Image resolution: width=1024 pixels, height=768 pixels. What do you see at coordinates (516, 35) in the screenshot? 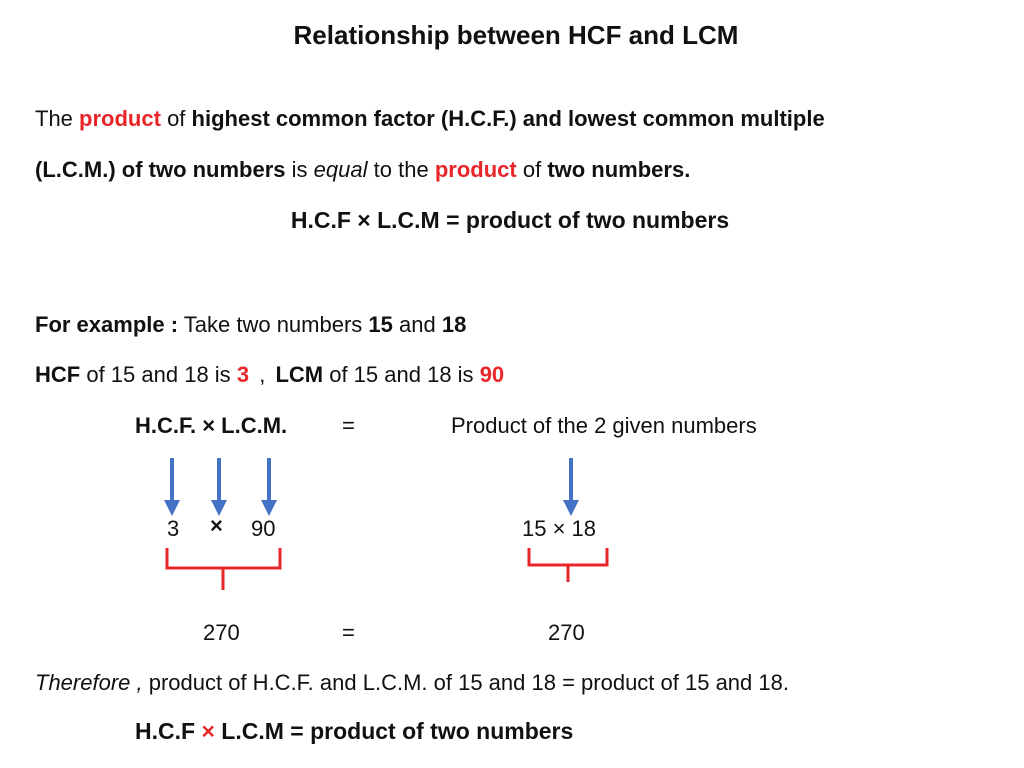
I see `page-title: Relationship between HCF and LCM` at bounding box center [516, 35].